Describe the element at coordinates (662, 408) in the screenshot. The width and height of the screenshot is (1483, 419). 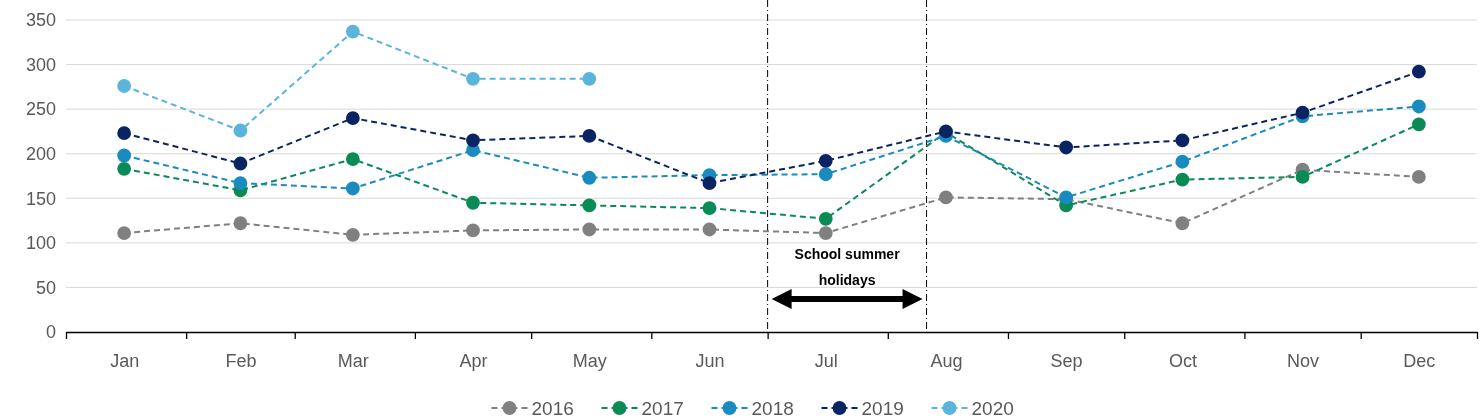
I see `legend-label: 2017` at that location.